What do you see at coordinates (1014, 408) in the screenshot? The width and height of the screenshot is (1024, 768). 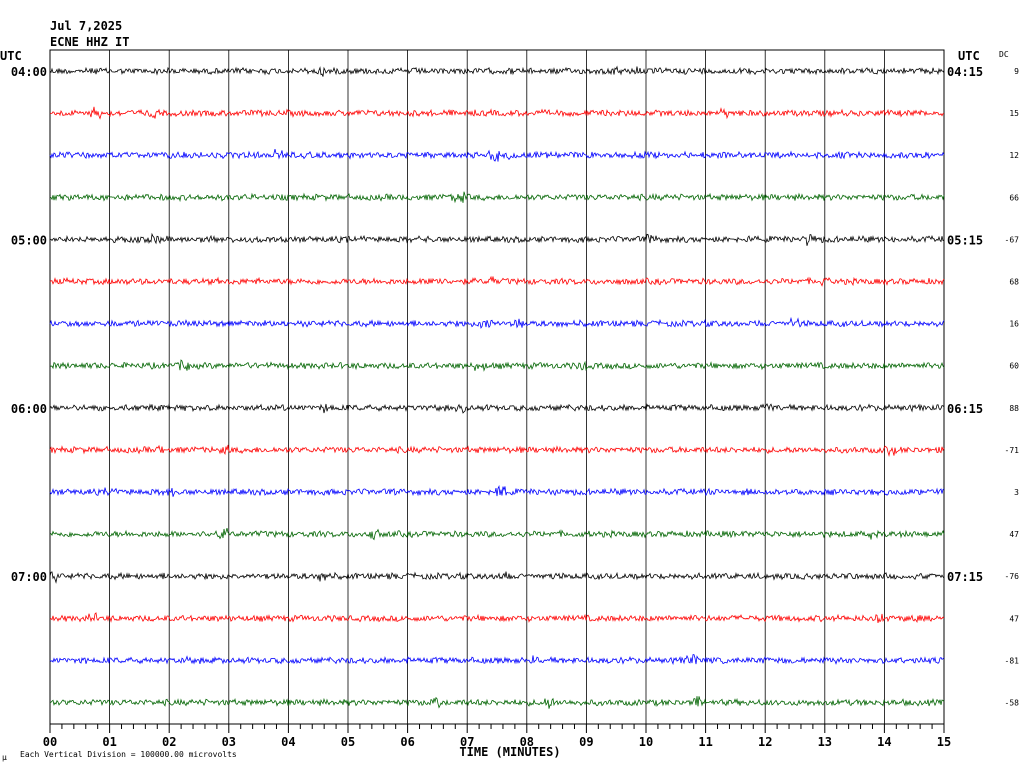 I see `dc-value: 88` at bounding box center [1014, 408].